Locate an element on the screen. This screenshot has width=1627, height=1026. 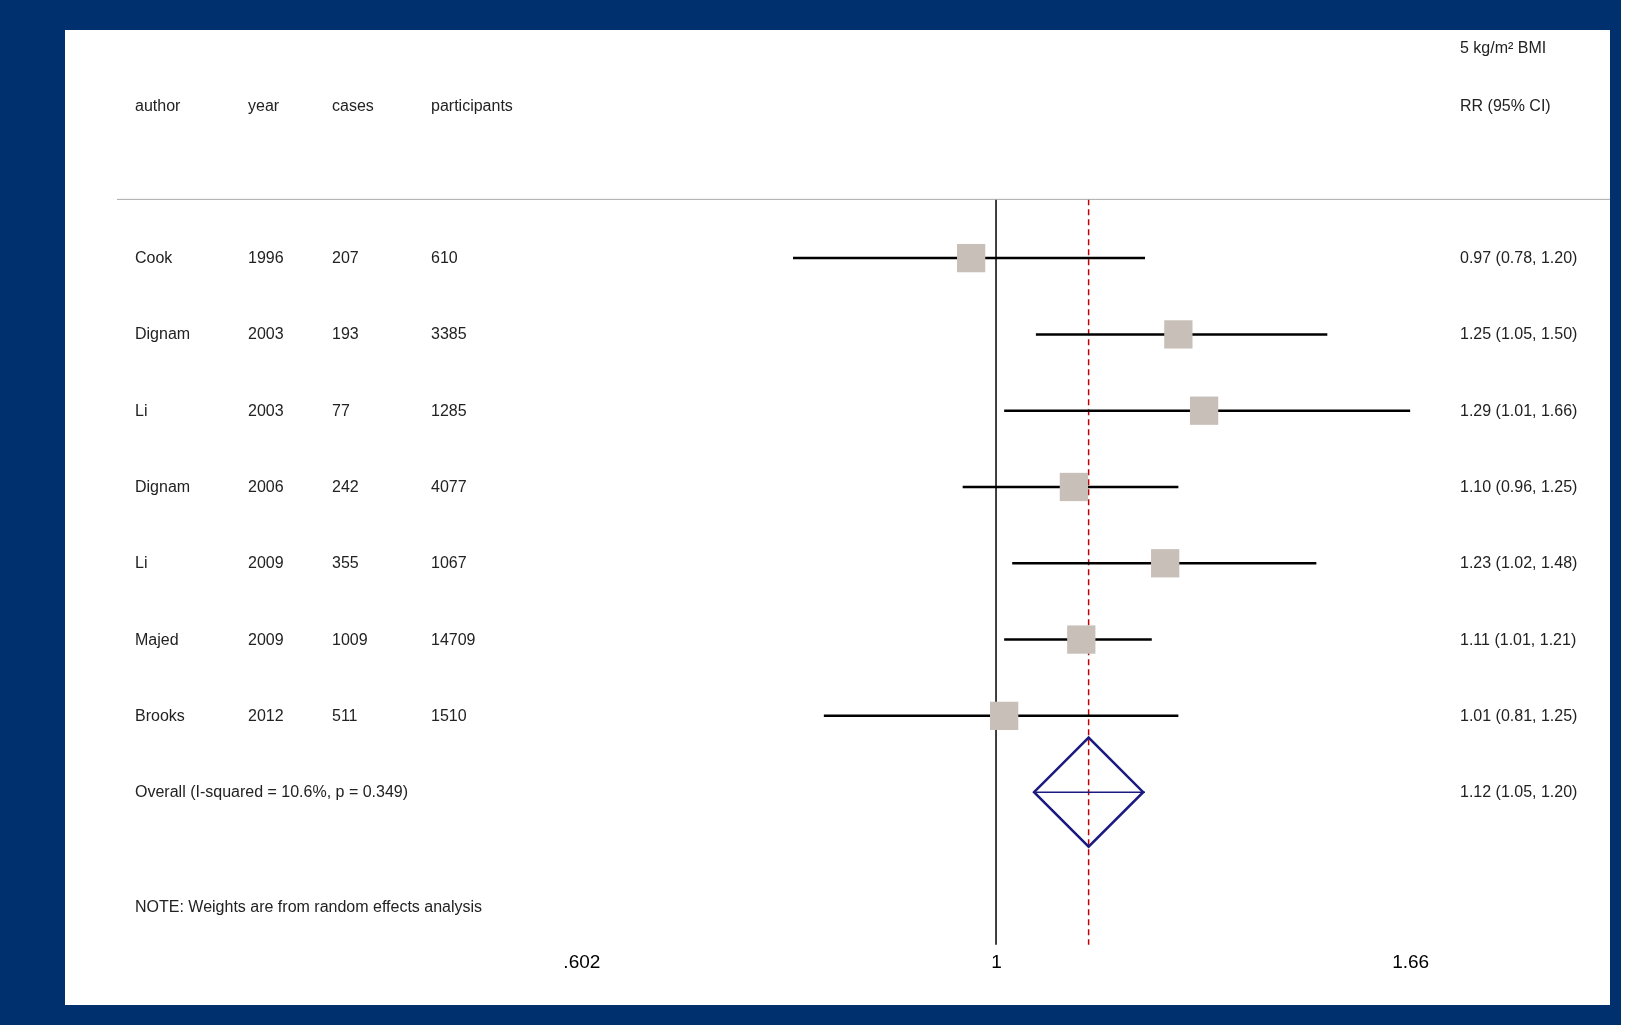
text: 5 kg/m² BMI is located at coordinates (1503, 48).